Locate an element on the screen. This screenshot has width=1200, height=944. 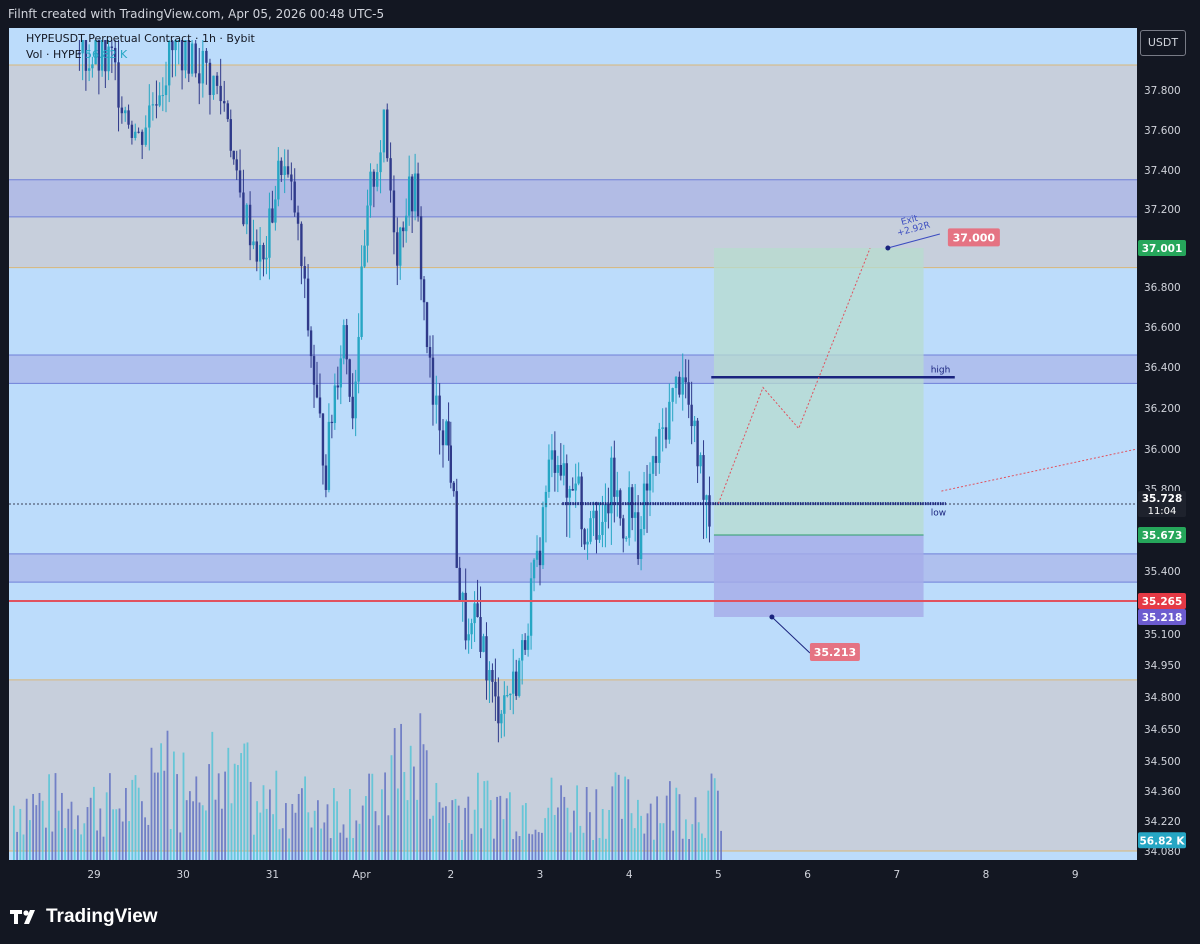
time-axis: 29 30 31 Apr 2 3 4 5 6 7 8 9 is located at coordinates (573, 874).